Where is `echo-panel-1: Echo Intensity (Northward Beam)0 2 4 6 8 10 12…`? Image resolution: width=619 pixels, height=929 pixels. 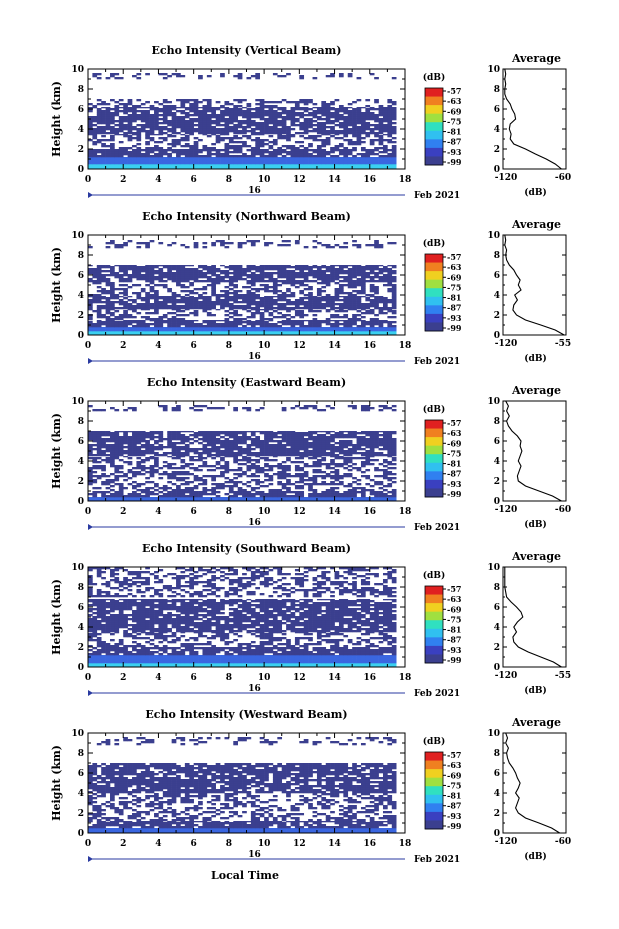
echo-panel-1: Echo Intensity (Northward Beam)0 2 4 6 8 10 12… is located at coordinates (256, 288).